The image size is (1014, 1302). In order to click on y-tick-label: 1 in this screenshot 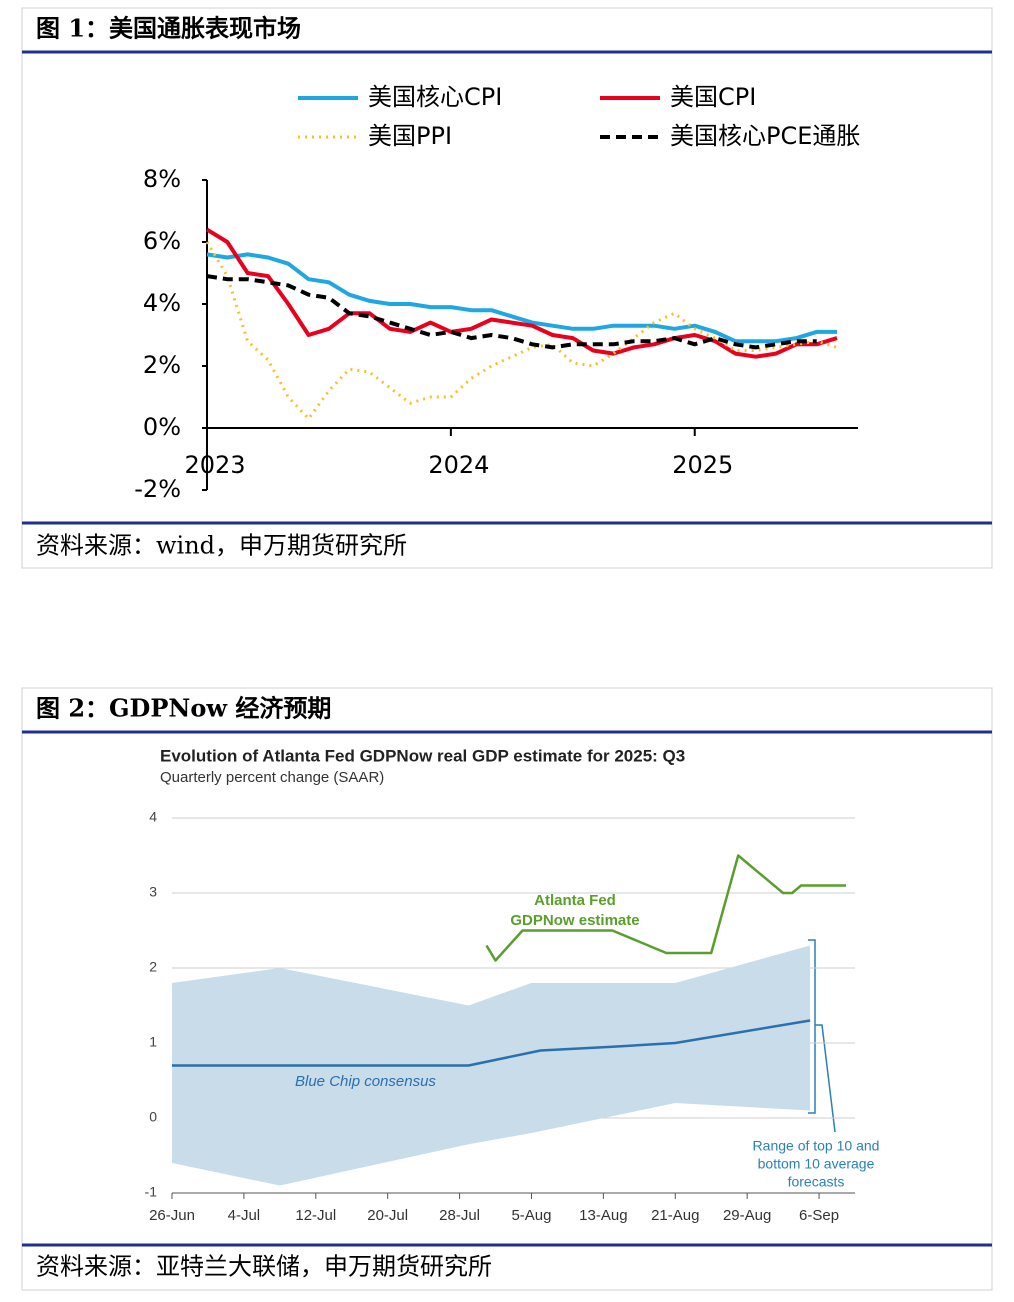, I will do `click(153, 1042)`.